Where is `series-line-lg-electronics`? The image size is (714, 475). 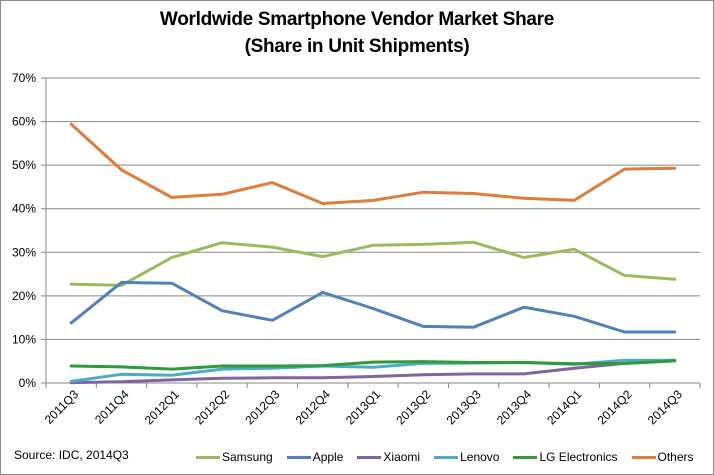
series-line-lg-electronics is located at coordinates (373, 365).